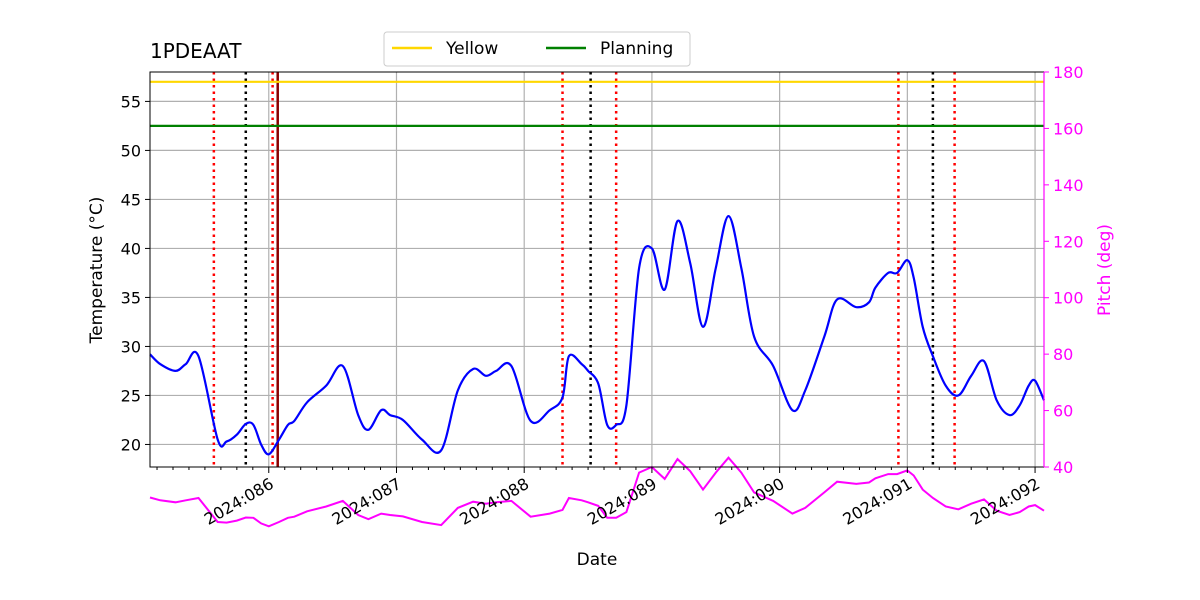 Image resolution: width=1200 pixels, height=600 pixels. I want to click on right-y-axis: 40 60 80 100 120 140 160 180, so click(1063, 270).